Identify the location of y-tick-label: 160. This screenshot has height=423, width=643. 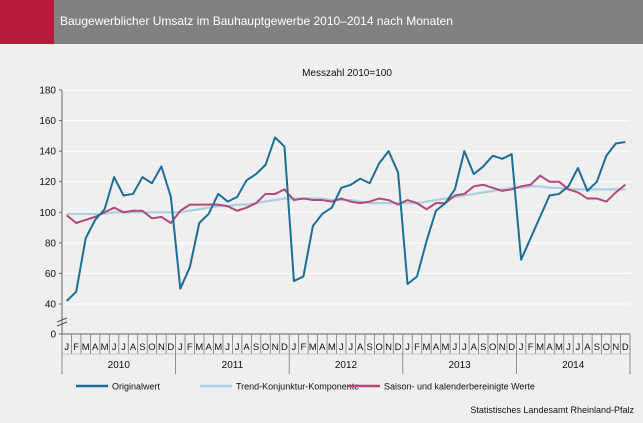
(47, 121).